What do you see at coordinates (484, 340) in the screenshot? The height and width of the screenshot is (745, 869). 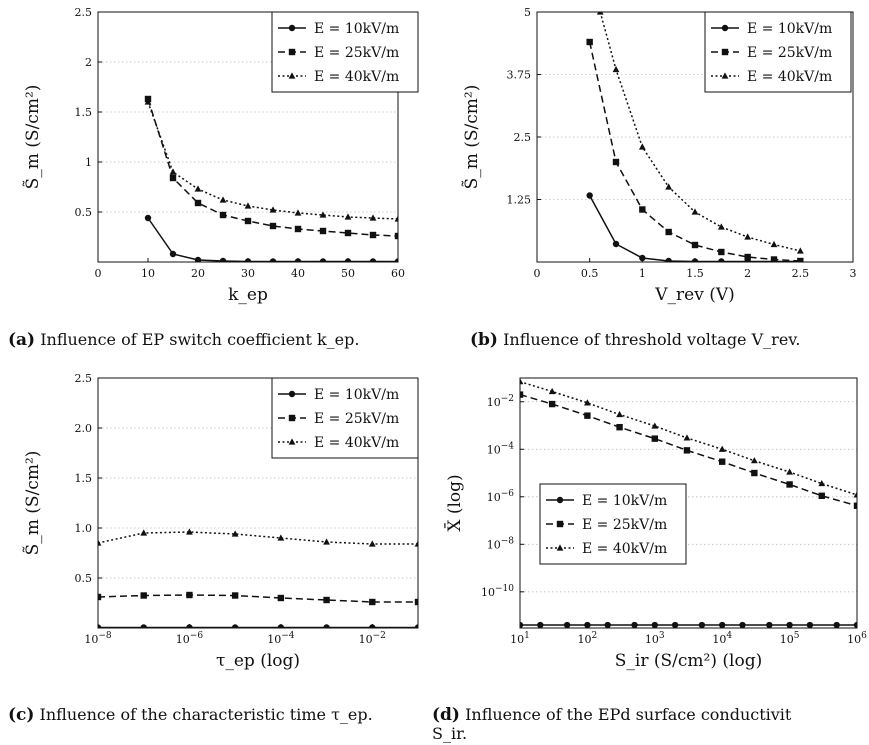 I see `caption-b-label: (b)` at bounding box center [484, 340].